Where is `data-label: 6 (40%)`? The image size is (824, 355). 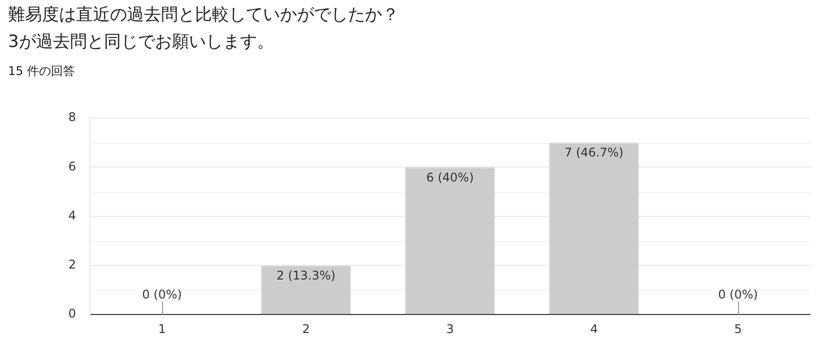 data-label: 6 (40%) is located at coordinates (450, 177).